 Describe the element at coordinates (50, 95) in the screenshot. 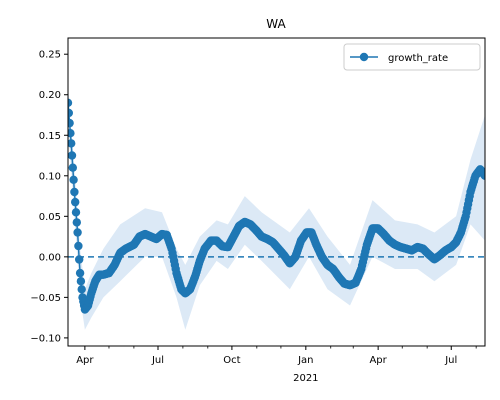

I see `y-tick-label: 0.20` at that location.